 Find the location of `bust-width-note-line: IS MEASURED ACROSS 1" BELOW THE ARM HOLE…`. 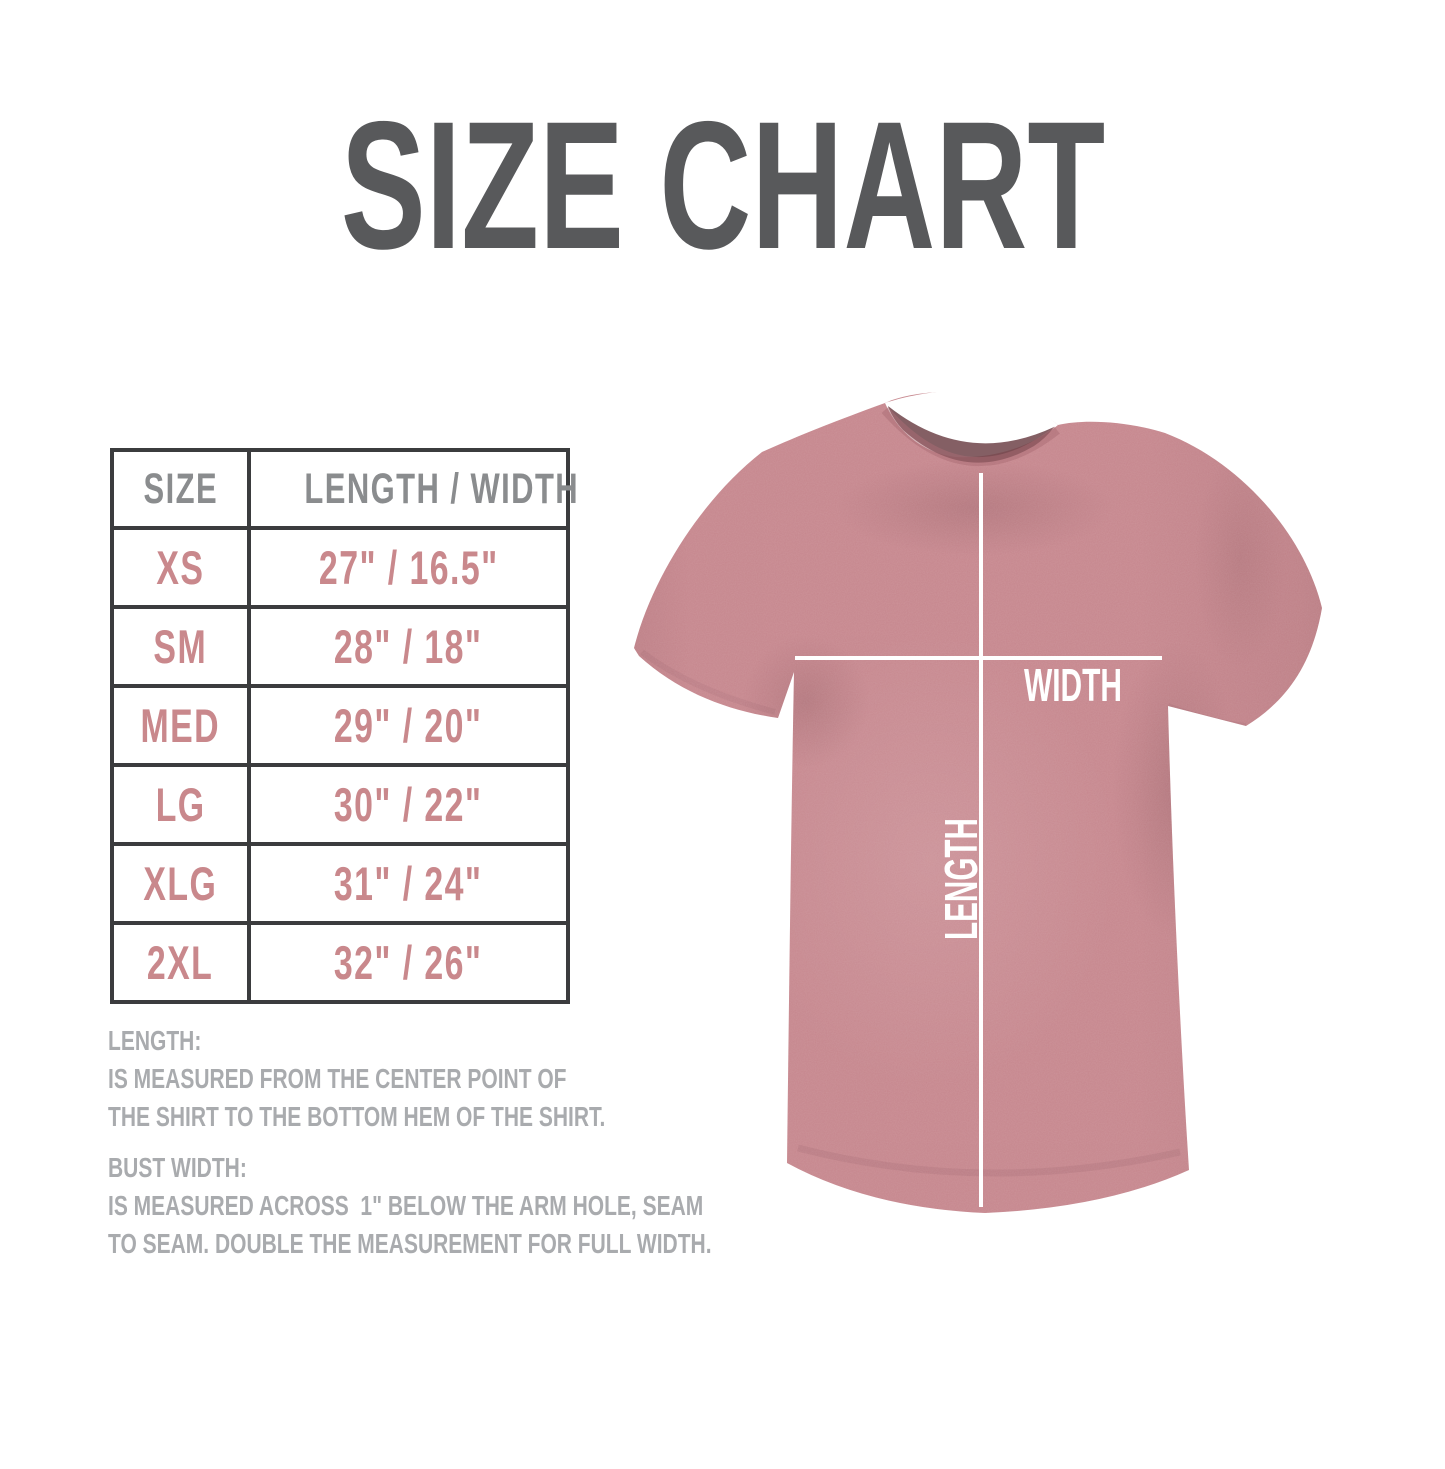

bust-width-note-line: IS MEASURED ACROSS 1" BELOW THE ARM HOLE… is located at coordinates (406, 1205).